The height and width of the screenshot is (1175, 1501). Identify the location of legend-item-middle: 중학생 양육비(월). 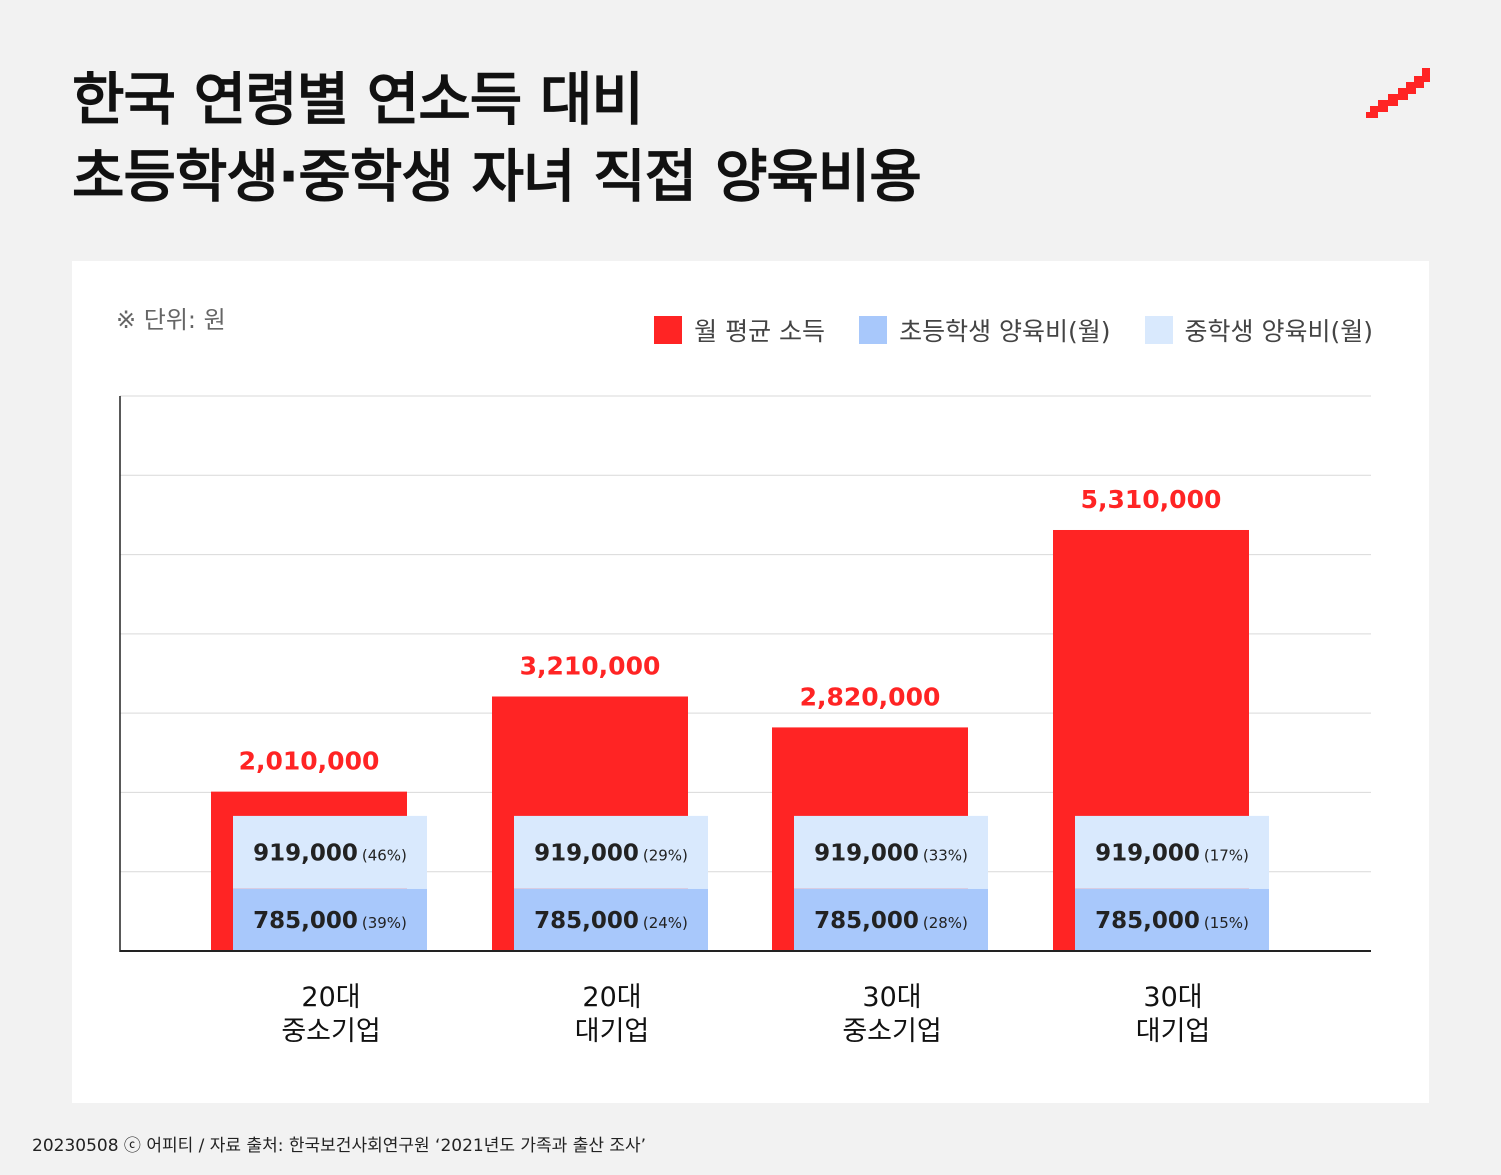
(1258, 330).